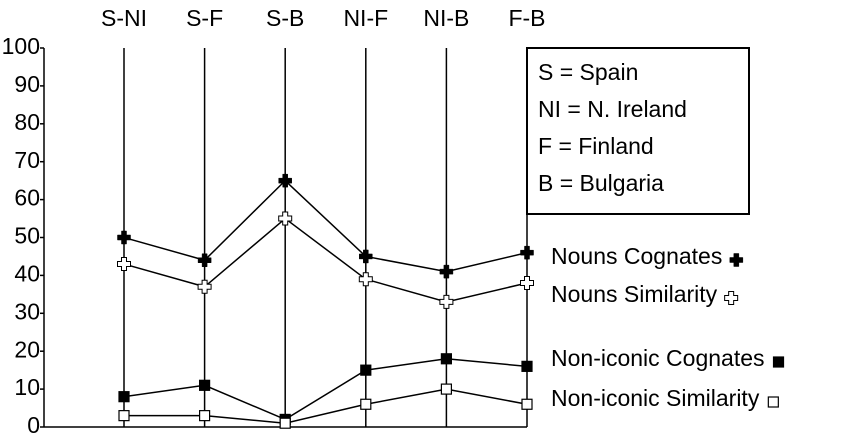 The width and height of the screenshot is (856, 433). What do you see at coordinates (33, 422) in the screenshot?
I see `y-tick-label: 0` at bounding box center [33, 422].